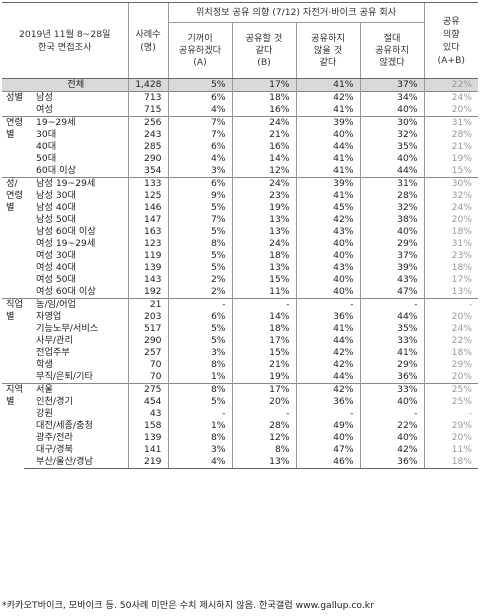 The image size is (480, 616). Describe the element at coordinates (76, 389) in the screenshot. I see `row-label: 서울` at that location.